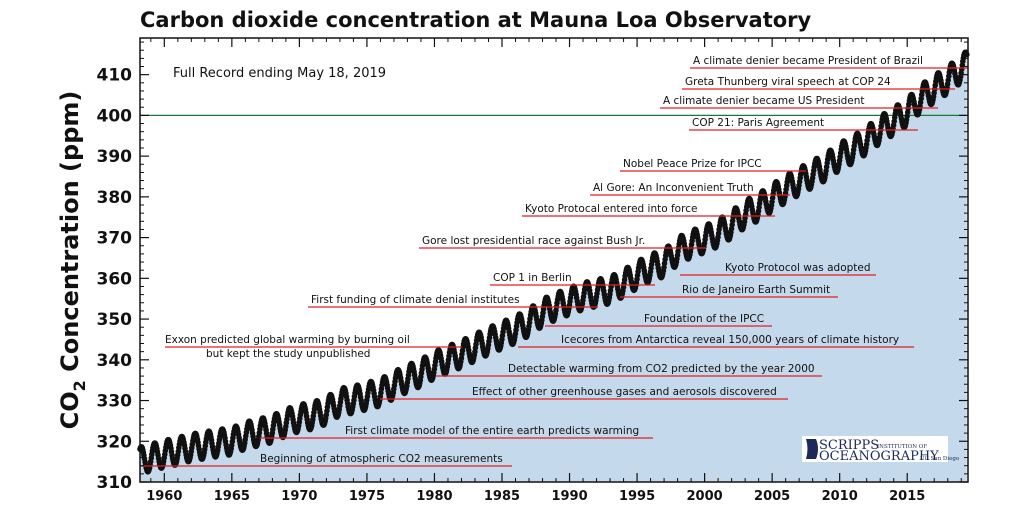  I want to click on x-tick-label: 1975, so click(367, 496).